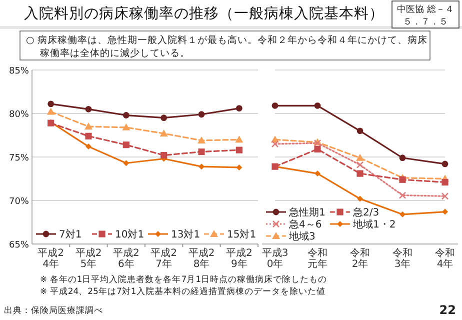  Describe the element at coordinates (275, 258) in the screenshot. I see `x-tick-label: 平成30年` at that location.